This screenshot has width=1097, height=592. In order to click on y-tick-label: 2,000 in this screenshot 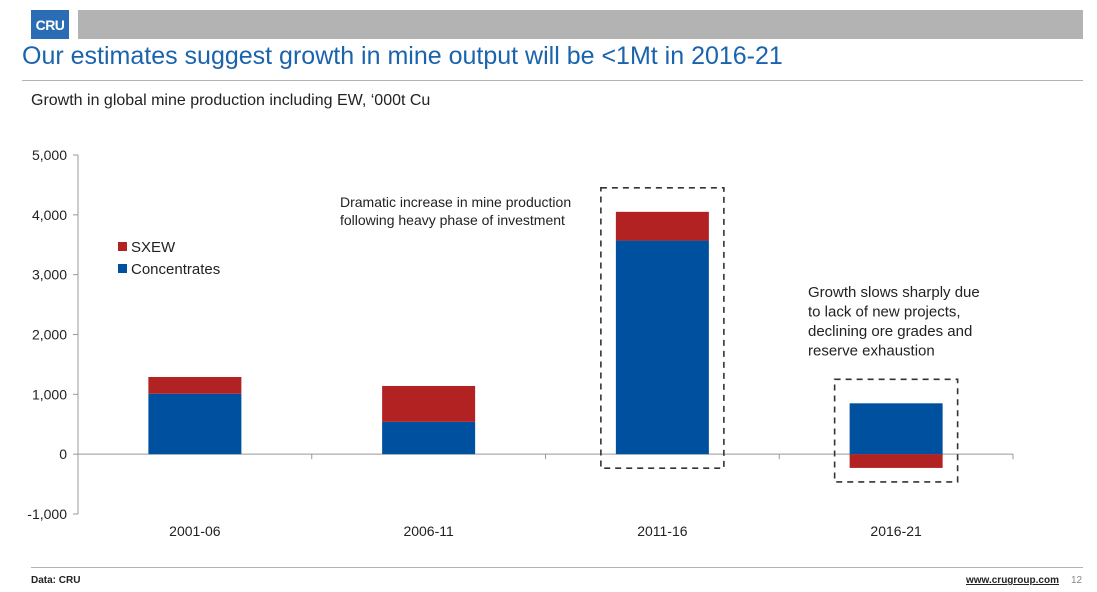, I will do `click(49, 335)`.